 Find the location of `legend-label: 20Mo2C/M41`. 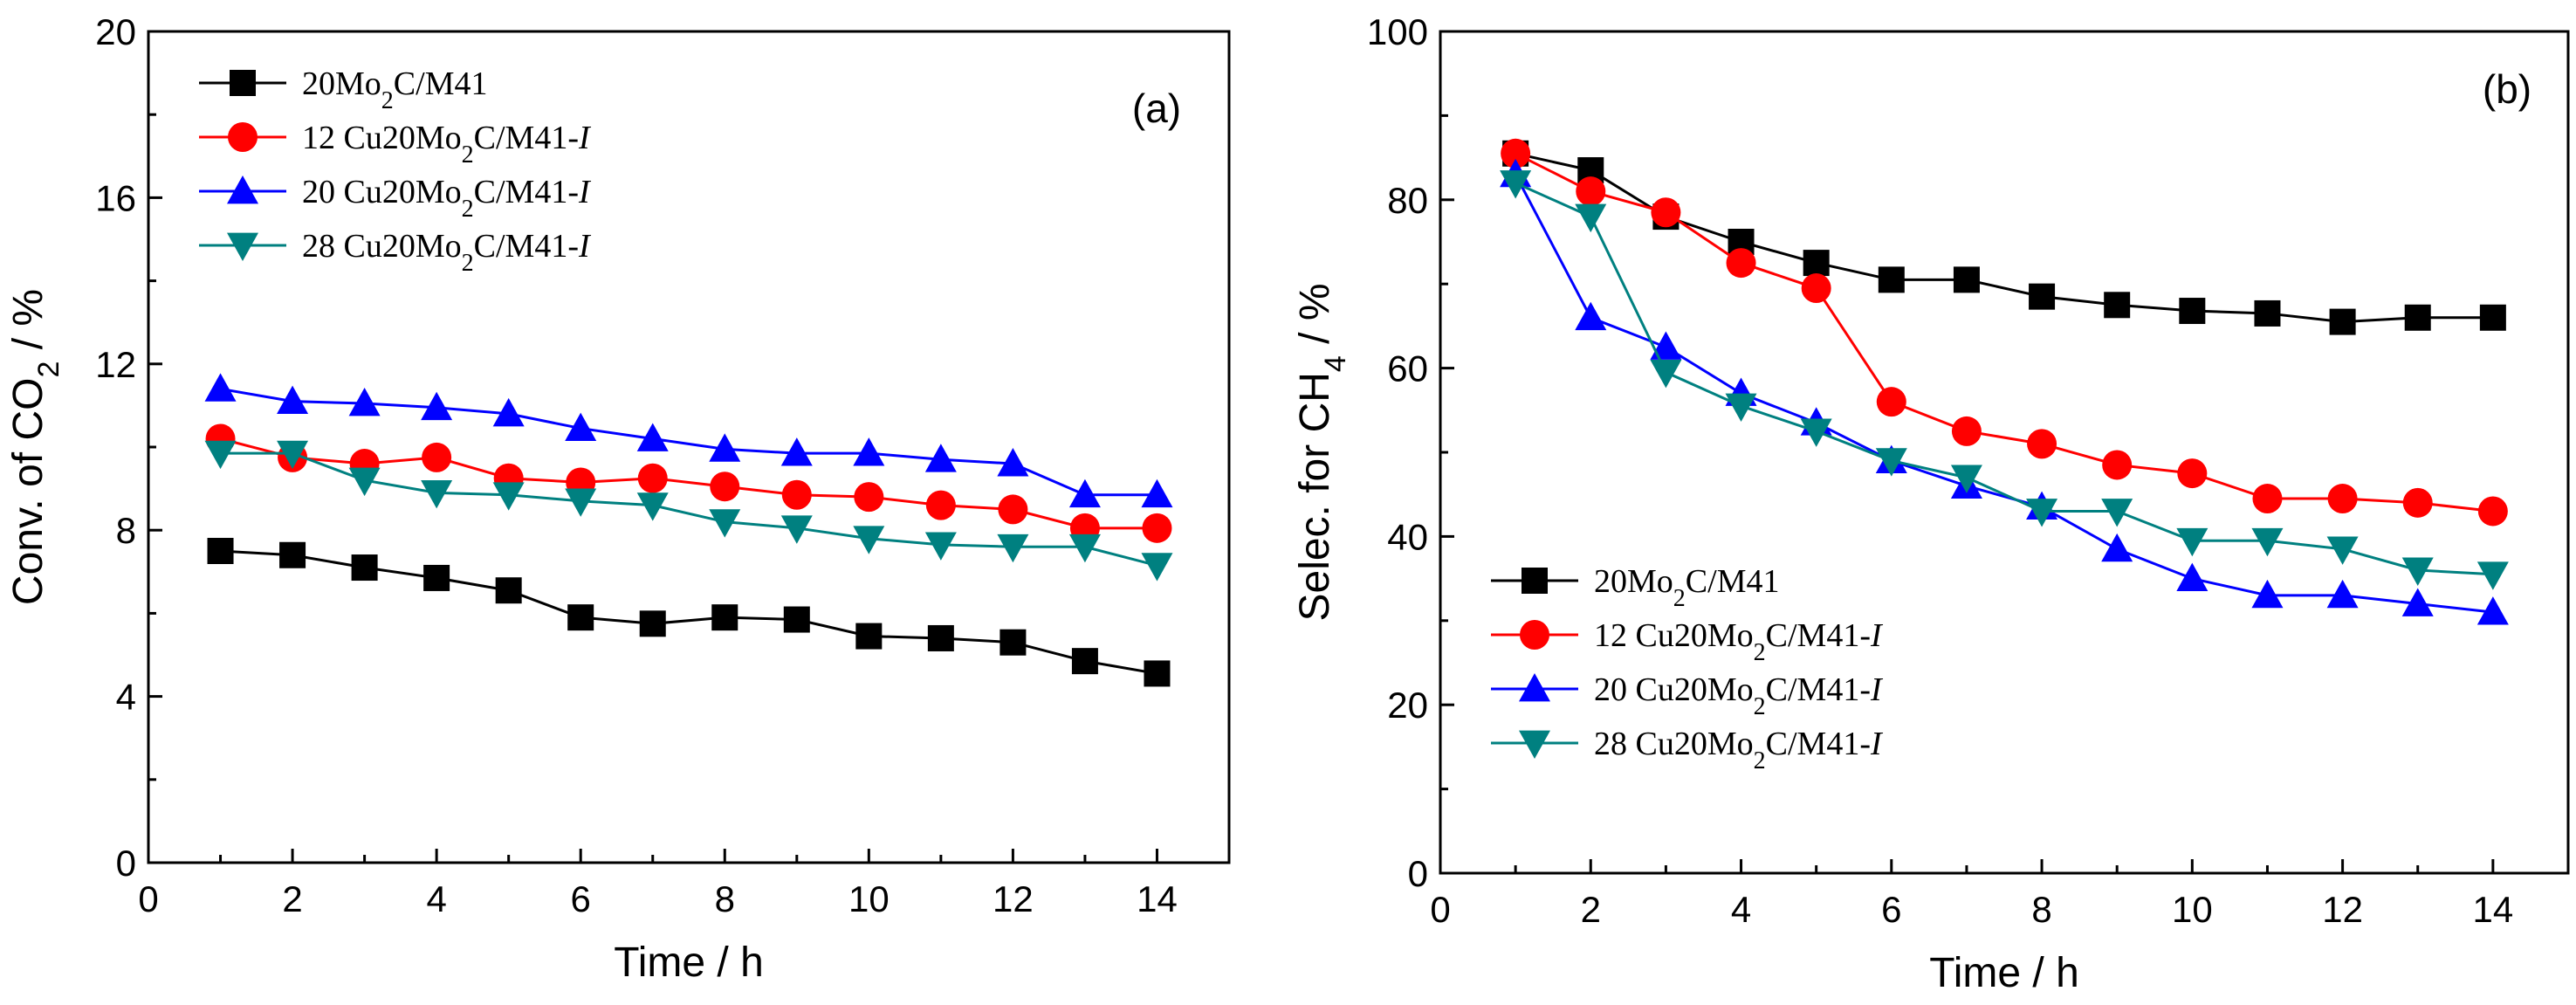

legend-label: 20Mo2C/M41 is located at coordinates (1687, 588).